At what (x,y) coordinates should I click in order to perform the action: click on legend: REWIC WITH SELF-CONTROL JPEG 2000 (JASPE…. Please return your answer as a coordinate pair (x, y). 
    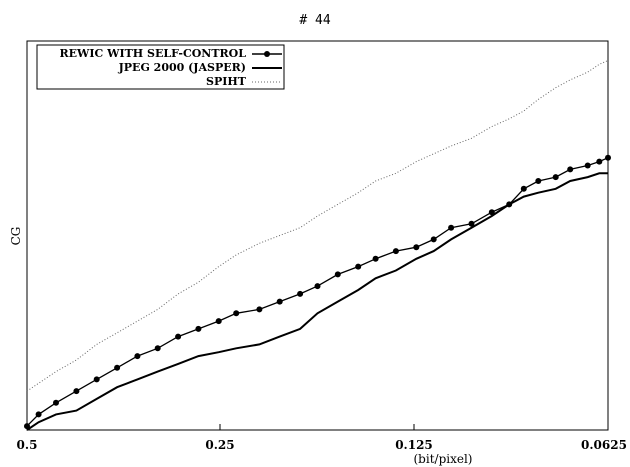
    Looking at the image, I should click on (160, 67).